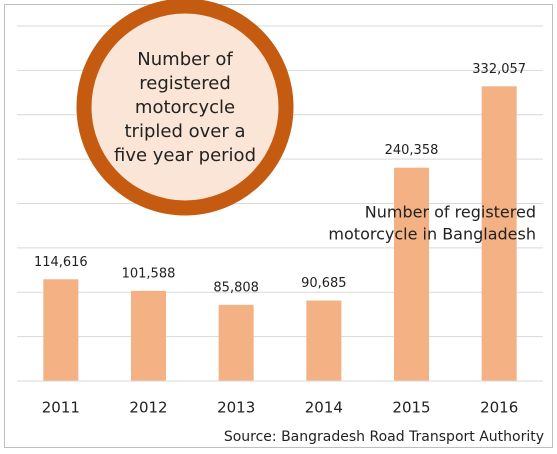 Image resolution: width=557 pixels, height=454 pixels. I want to click on x-tick-label: 2012, so click(148, 408).